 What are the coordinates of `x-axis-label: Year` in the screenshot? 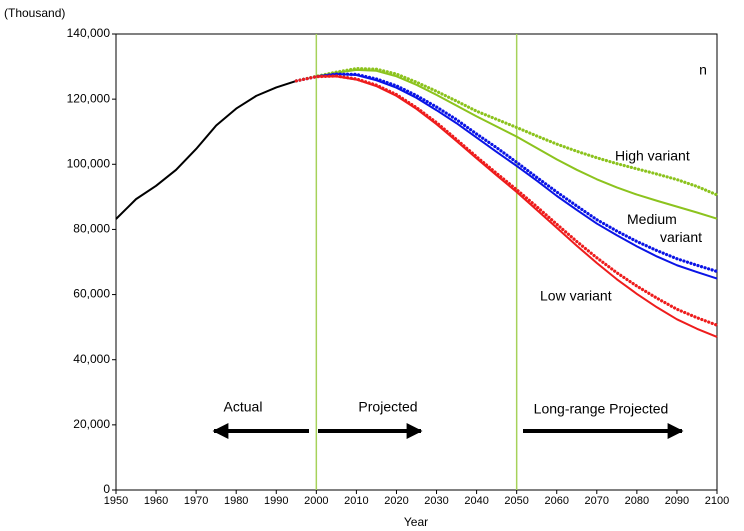 It's located at (416, 522).